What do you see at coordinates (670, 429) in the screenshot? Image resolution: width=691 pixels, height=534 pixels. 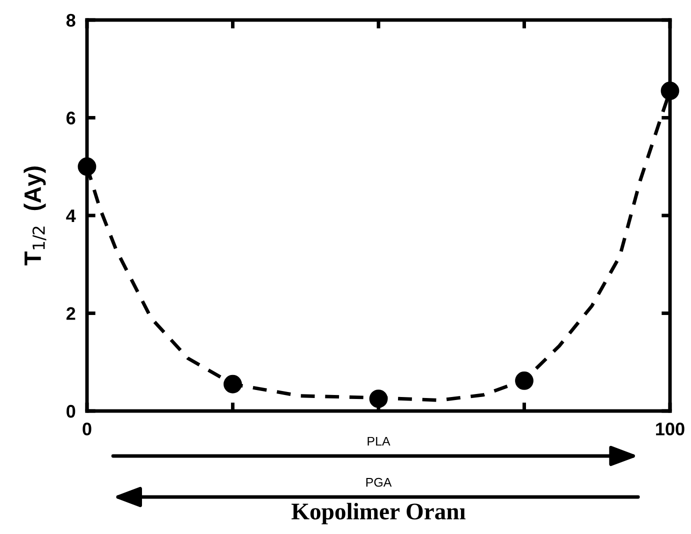 I see `x-tick-label: 100` at bounding box center [670, 429].